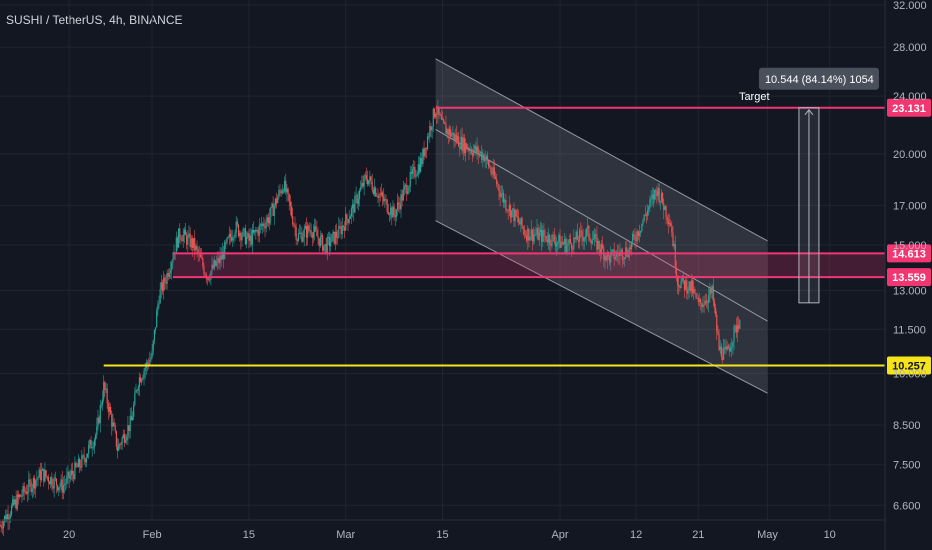 This screenshot has height=550, width=932. Describe the element at coordinates (442, 530) in the screenshot. I see `time-axis: 20 Feb 15 Mar 15 Apr 12 21 May 10` at that location.